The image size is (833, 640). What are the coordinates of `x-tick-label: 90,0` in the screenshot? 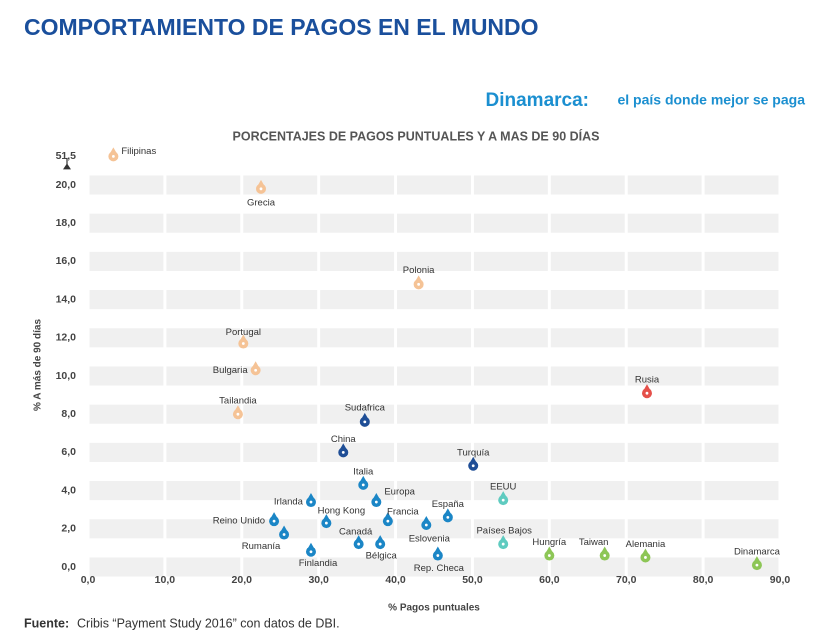 It's located at (780, 580).